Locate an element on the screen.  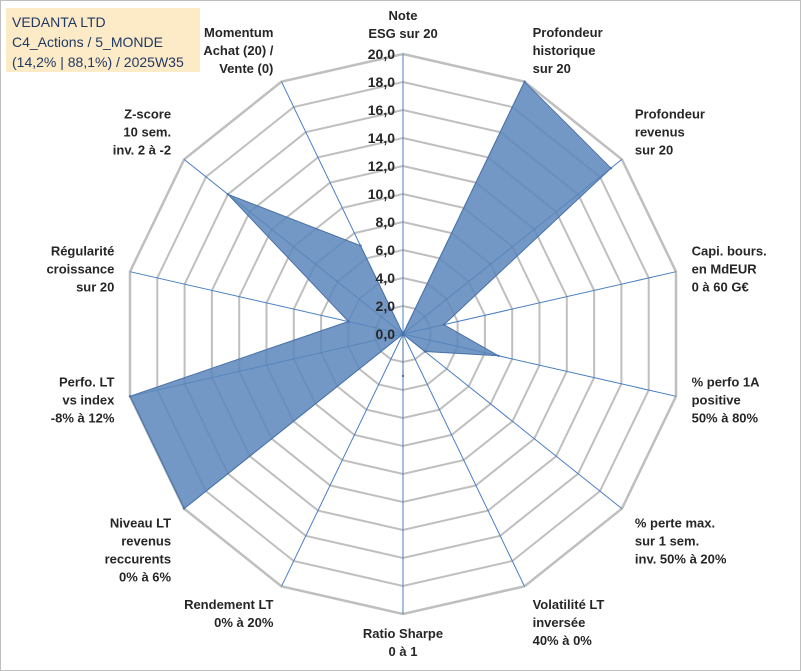
tick-label: 0,0 is located at coordinates (386, 334).